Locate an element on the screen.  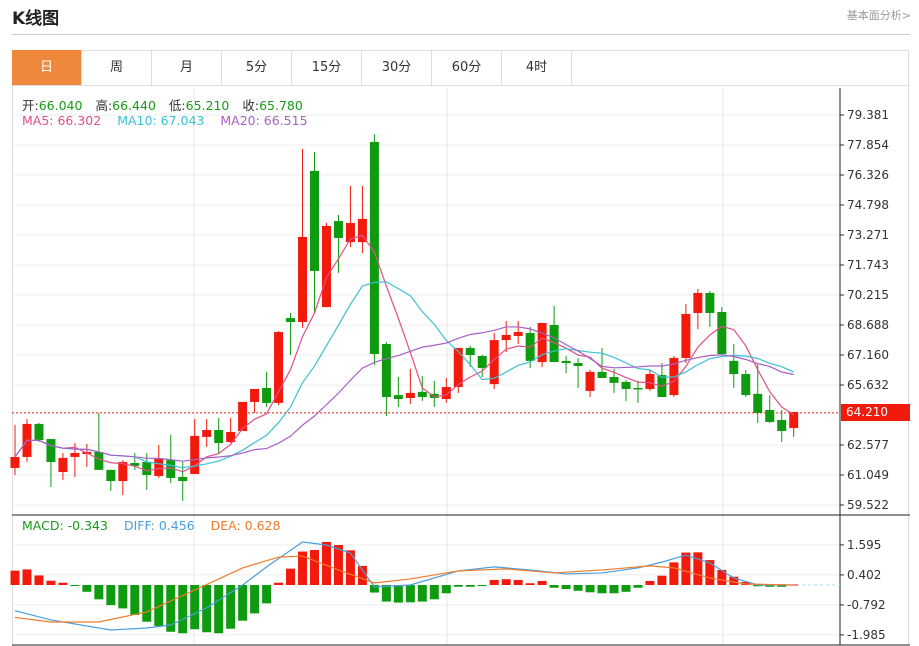
price-tick-label: 67.160 is located at coordinates (868, 355).